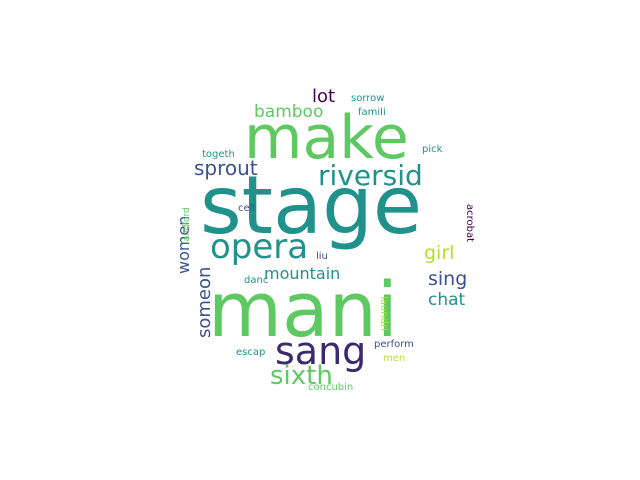  What do you see at coordinates (226, 168) in the screenshot?
I see `word-sprout: sprout` at bounding box center [226, 168].